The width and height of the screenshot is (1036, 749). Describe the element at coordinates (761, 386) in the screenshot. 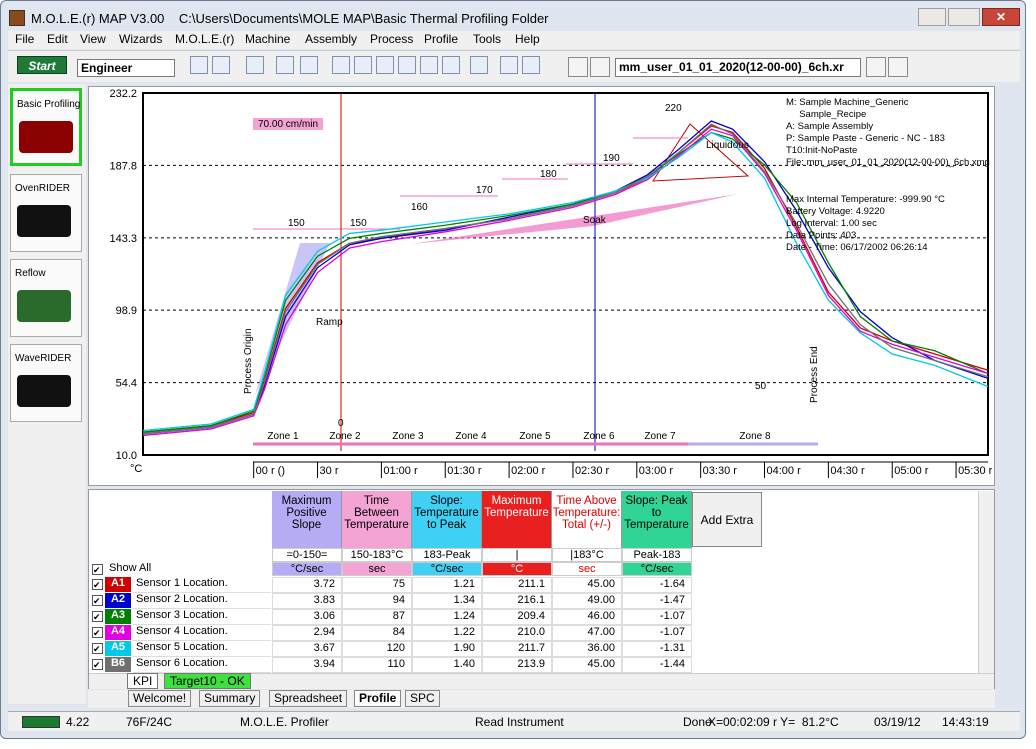

I see `chart-annotation: 50` at that location.